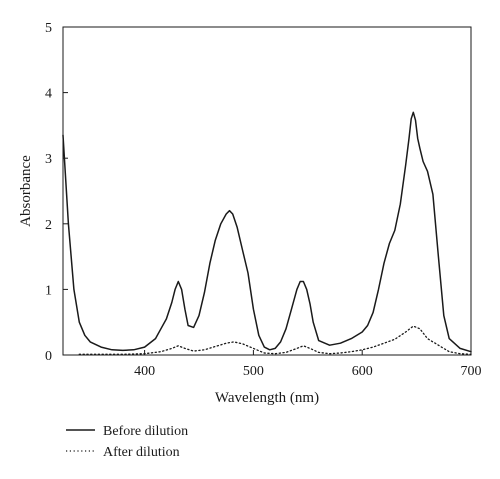 This screenshot has width=500, height=479. I want to click on x-tick-label: 700, so click(471, 371).